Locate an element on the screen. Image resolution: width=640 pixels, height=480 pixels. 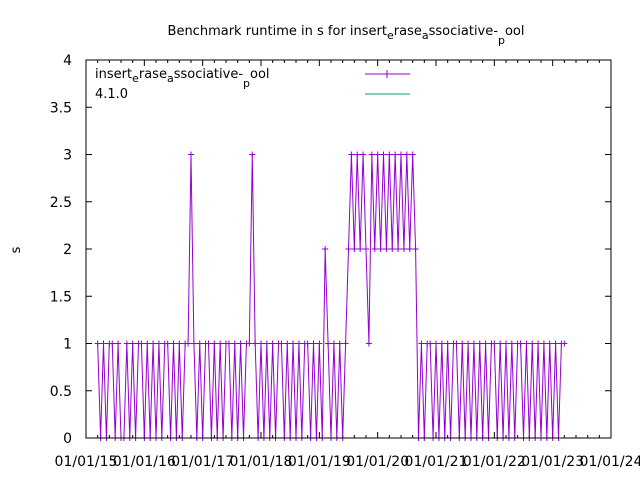
legend-label-series-2: 4.1.0 is located at coordinates (111, 94).